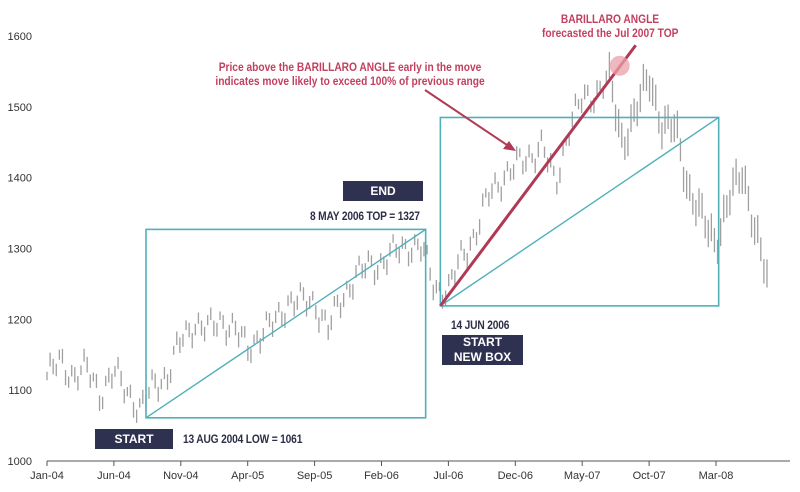  Describe the element at coordinates (619, 65) in the screenshot. I see `top-marker` at that location.